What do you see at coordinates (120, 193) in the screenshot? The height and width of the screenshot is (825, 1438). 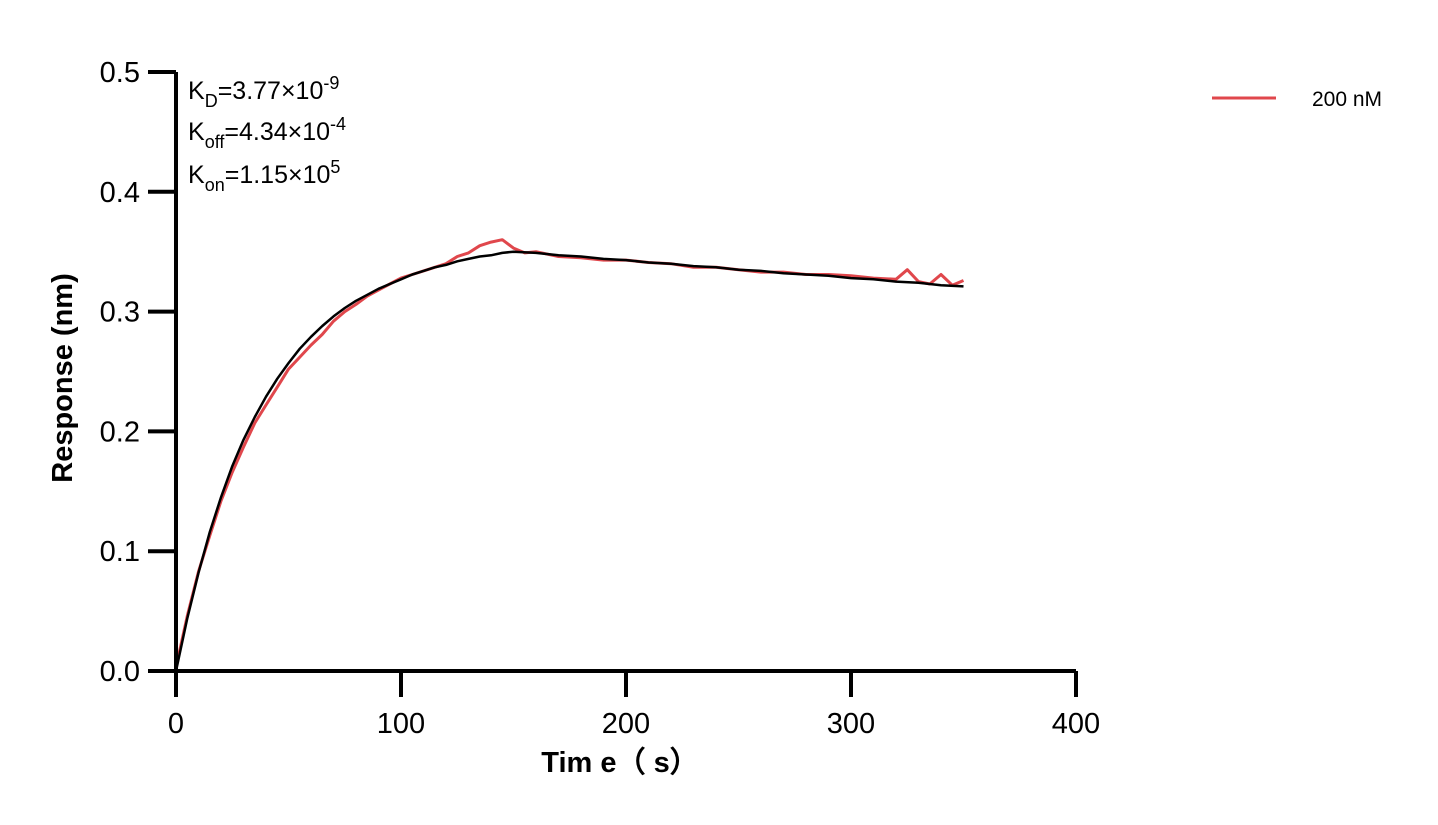 I see `y-tick-label: 0.4` at bounding box center [120, 193].